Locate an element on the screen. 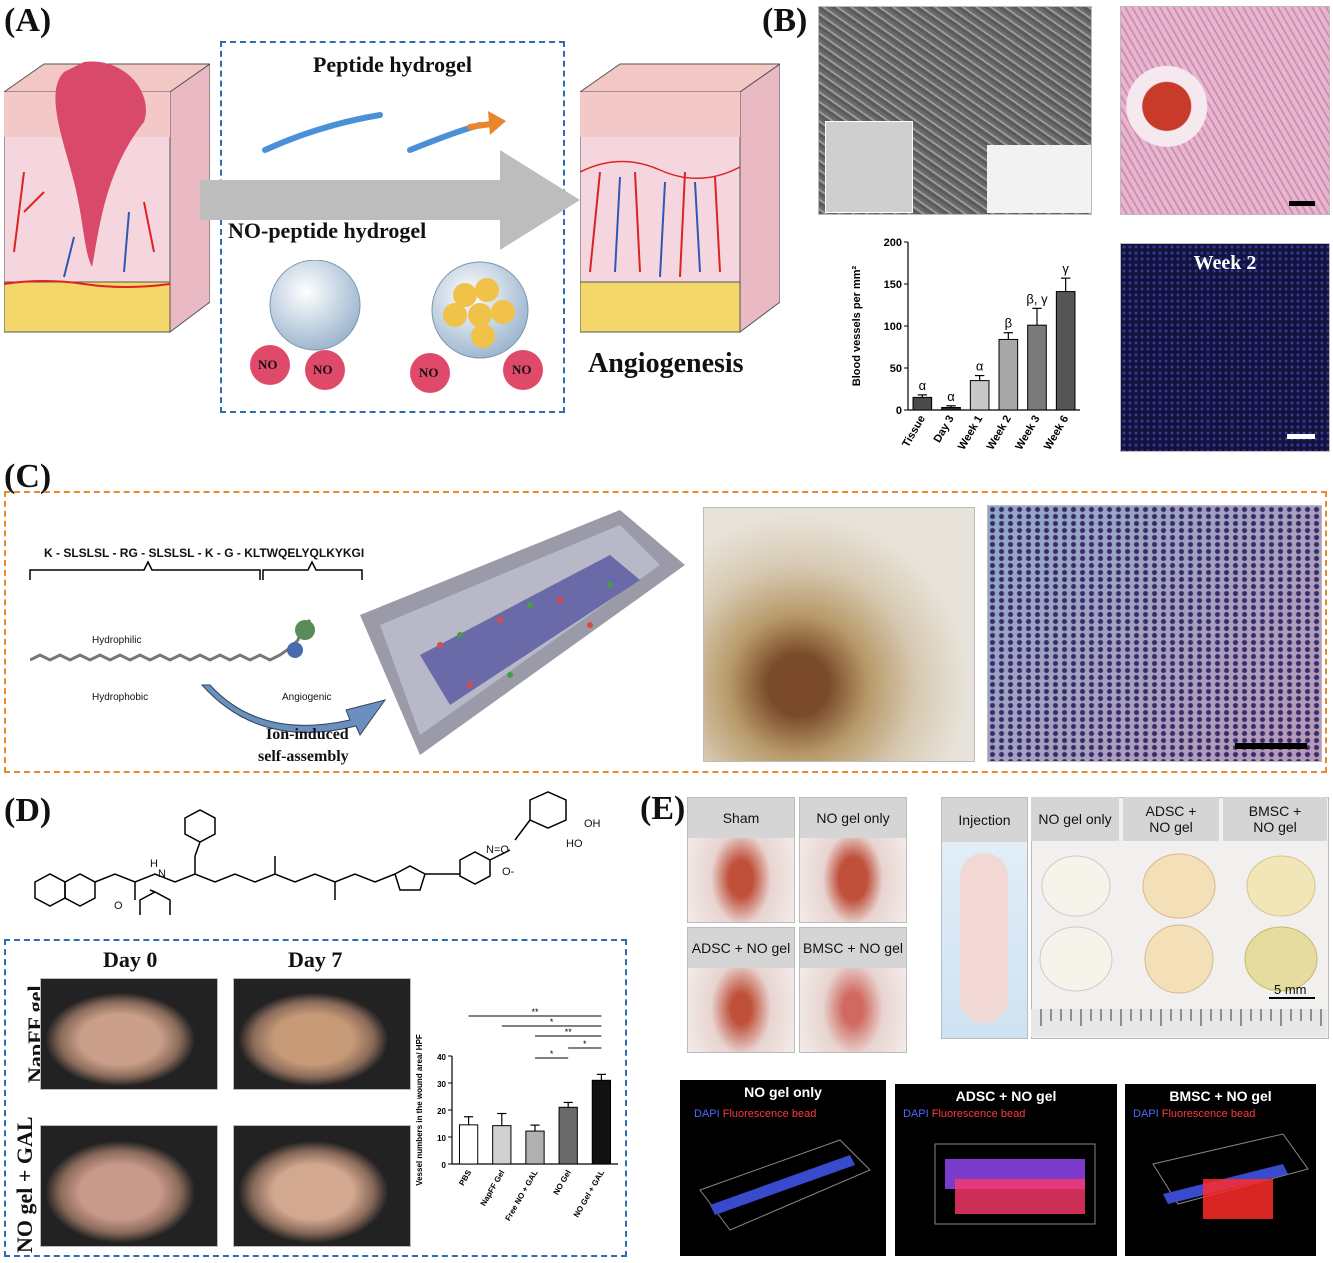 The height and width of the screenshot is (1263, 1333). sem-fiber-image is located at coordinates (955, 110).